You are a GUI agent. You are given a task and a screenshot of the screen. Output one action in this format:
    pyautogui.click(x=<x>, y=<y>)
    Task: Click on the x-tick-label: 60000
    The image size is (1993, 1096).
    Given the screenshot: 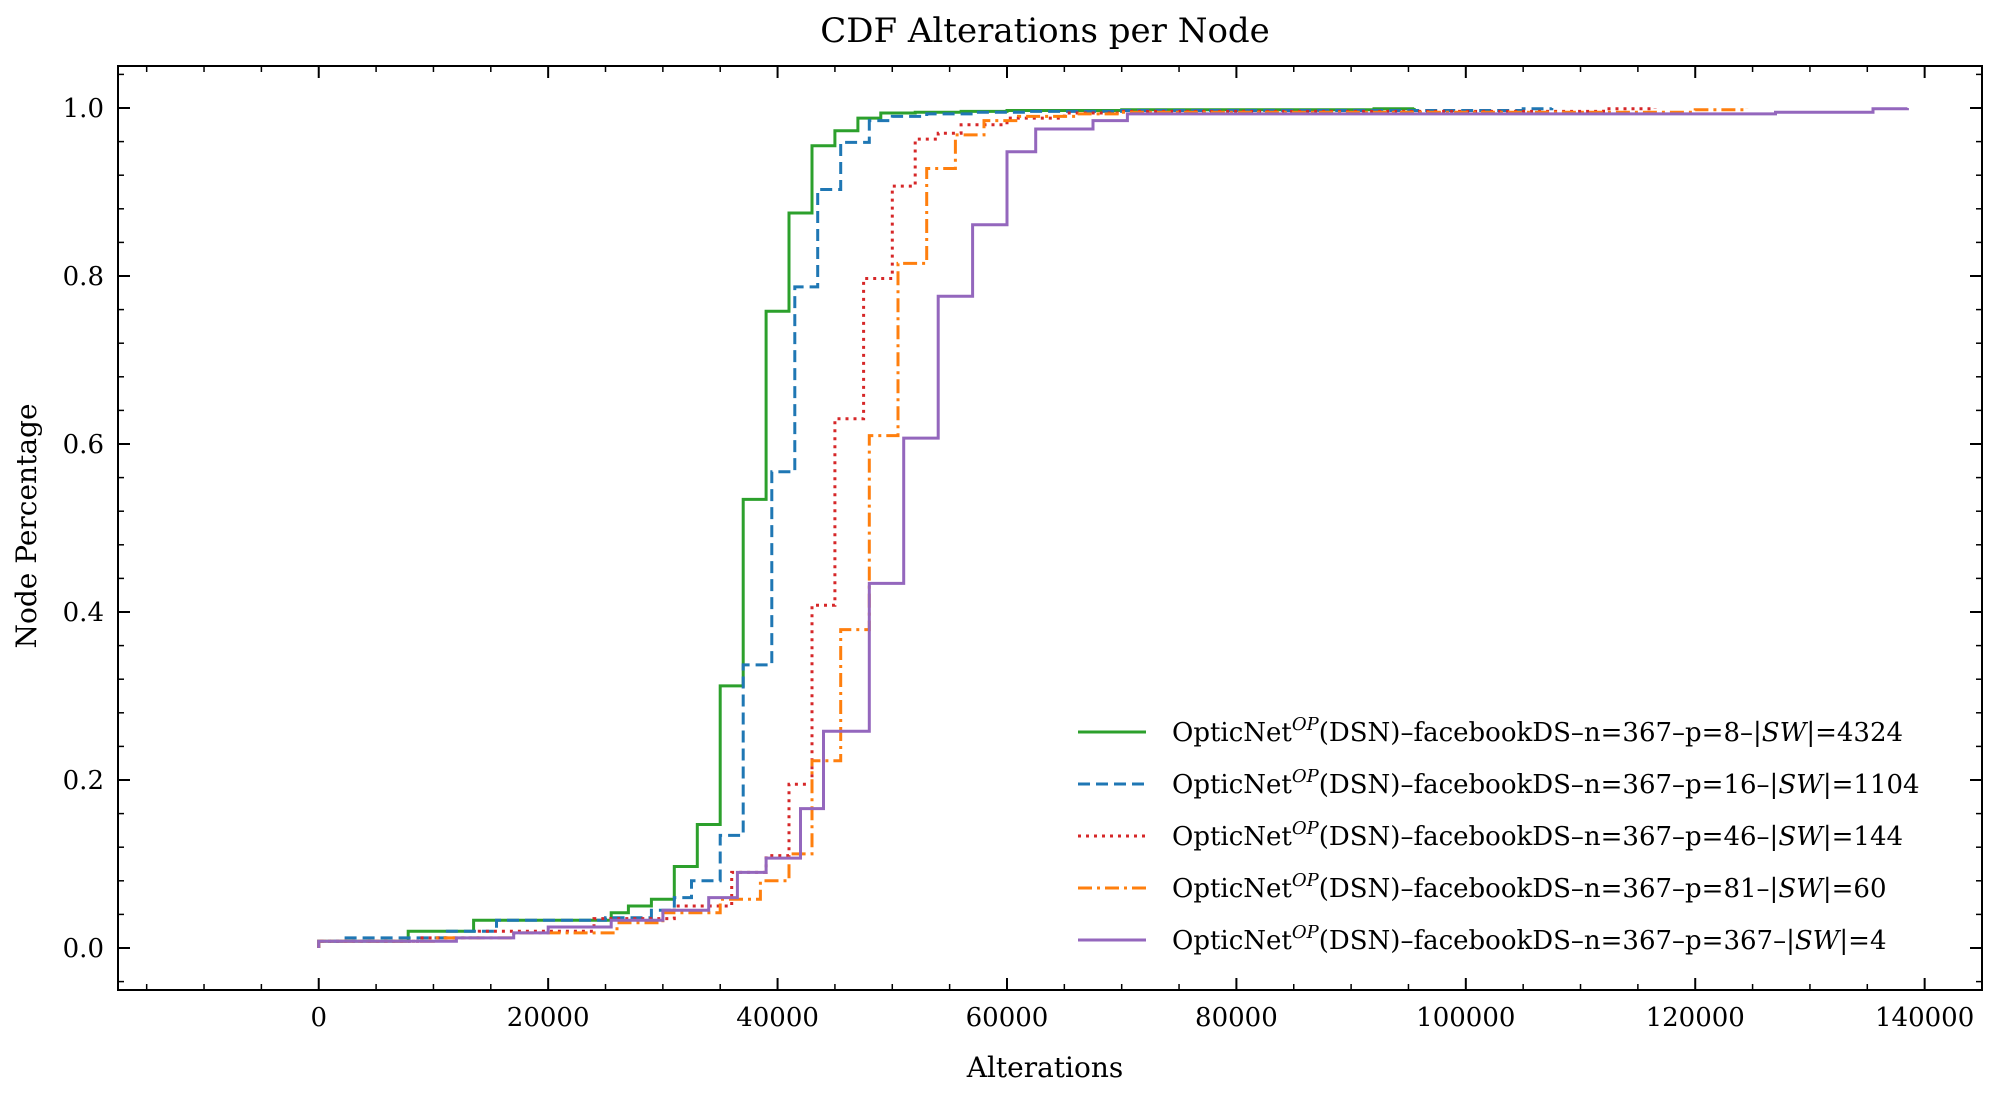 What is the action you would take?
    pyautogui.click(x=1007, y=1018)
    